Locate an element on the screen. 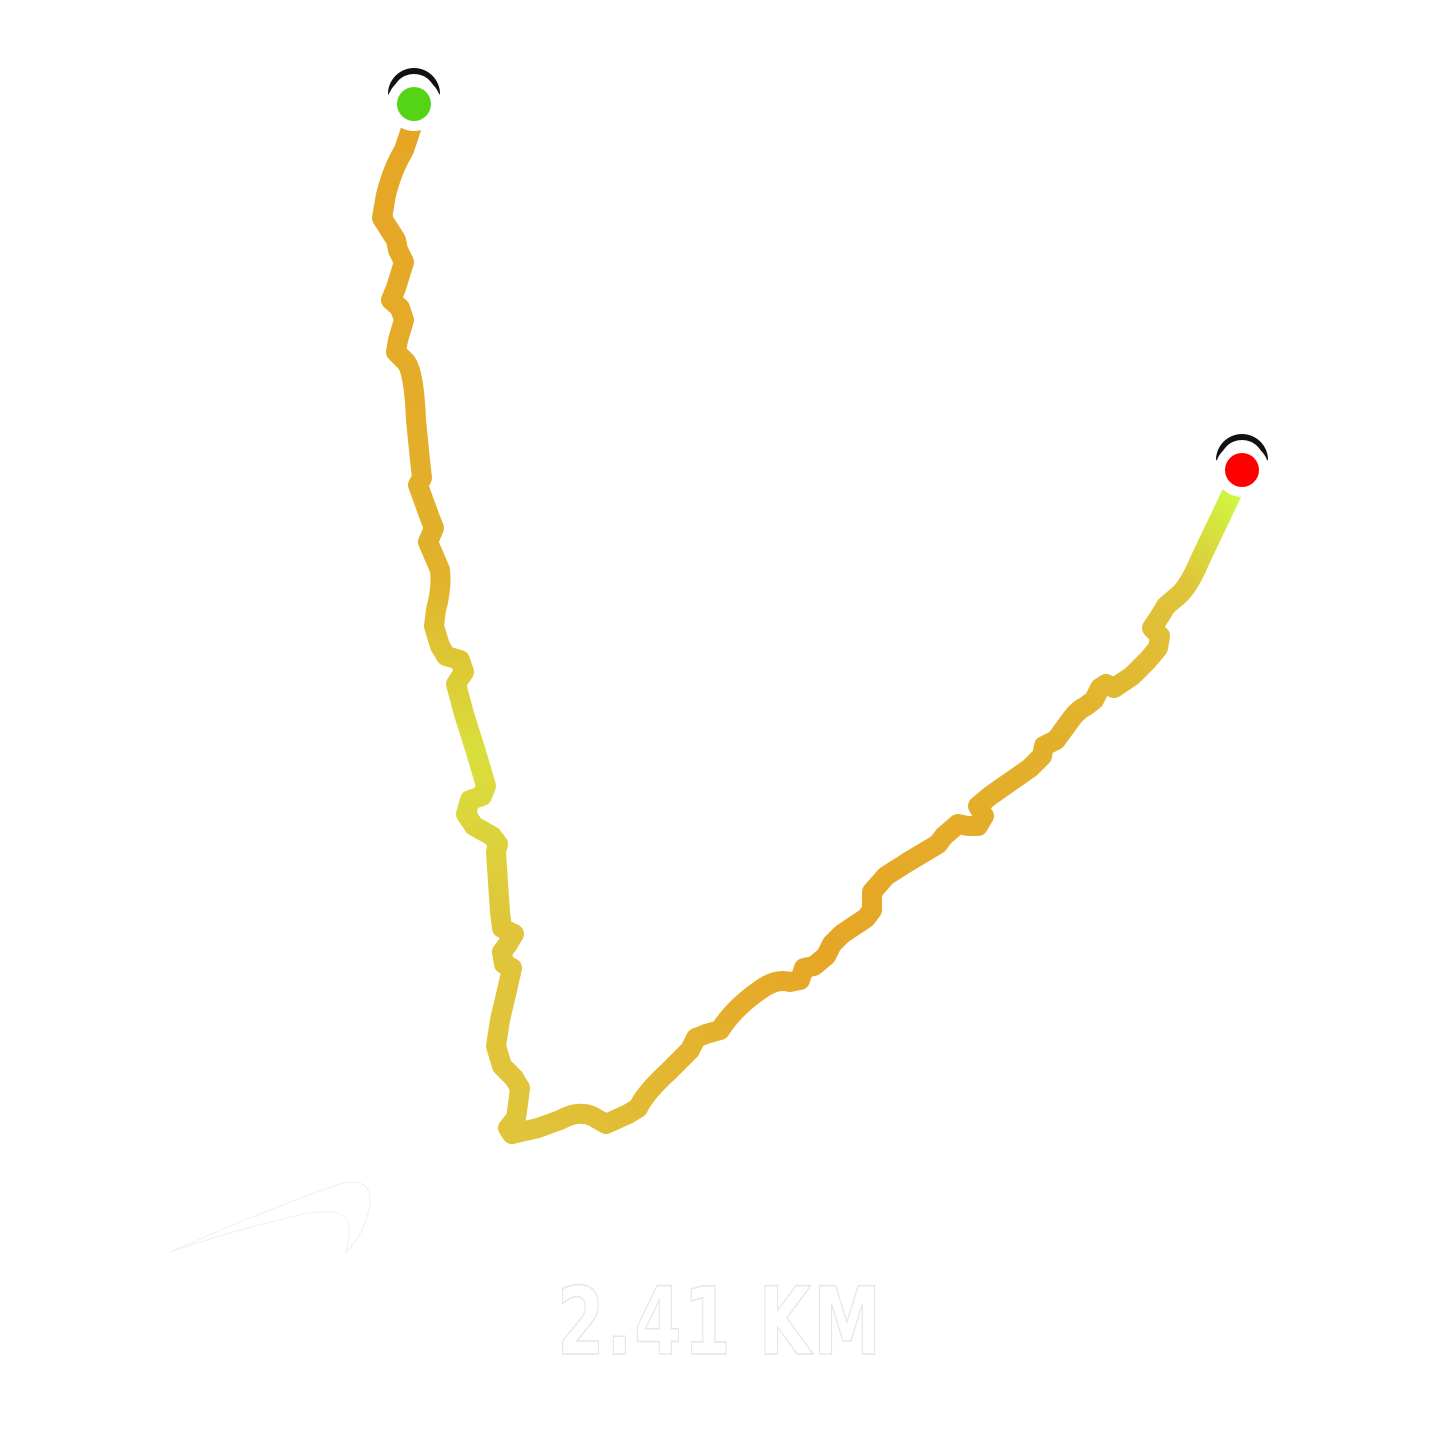  end-marker is located at coordinates (1242, 465).